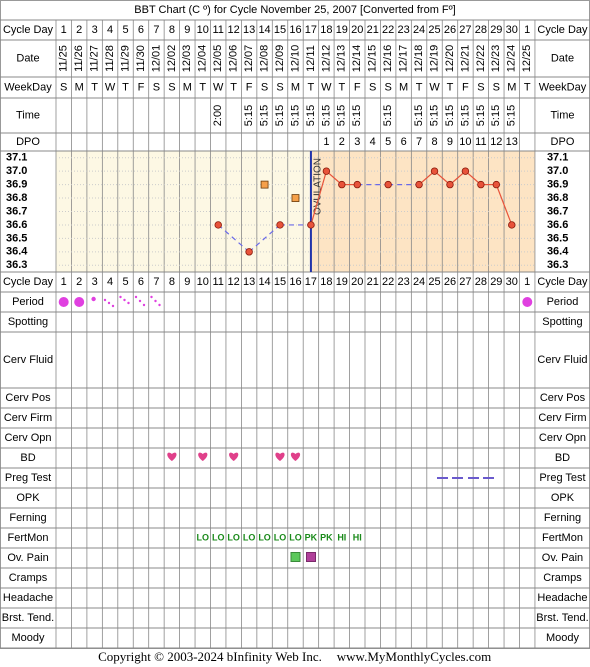 This screenshot has width=590, height=667. What do you see at coordinates (480, 142) in the screenshot?
I see `dpo-cell: 11` at bounding box center [480, 142].